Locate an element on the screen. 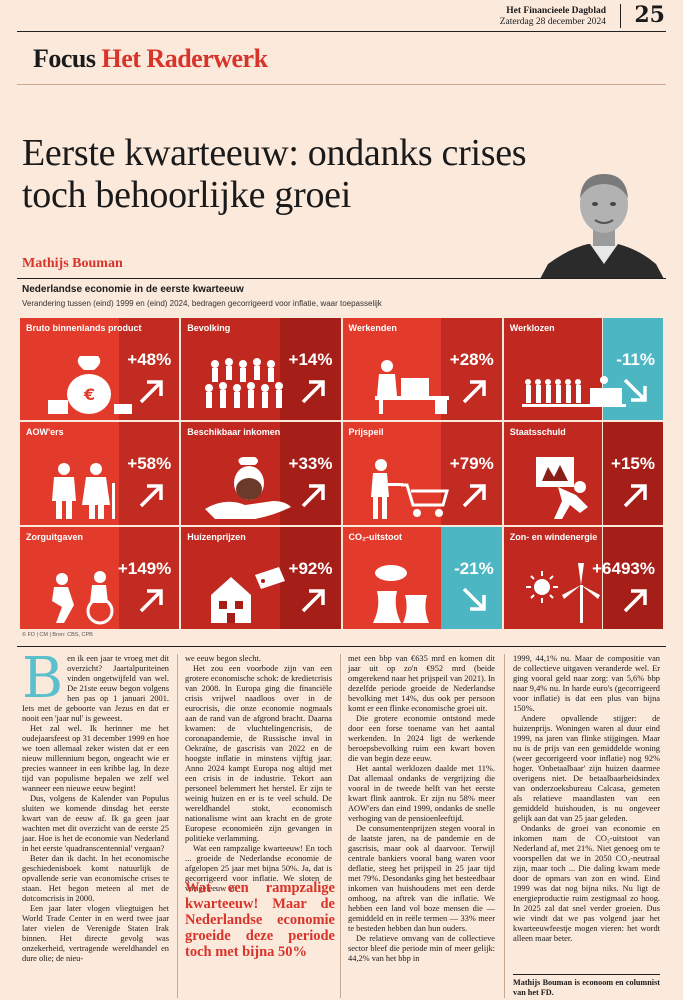 This screenshot has width=683, height=1000. tile-werklozen: Werklozen -11% is located at coordinates (583, 369).